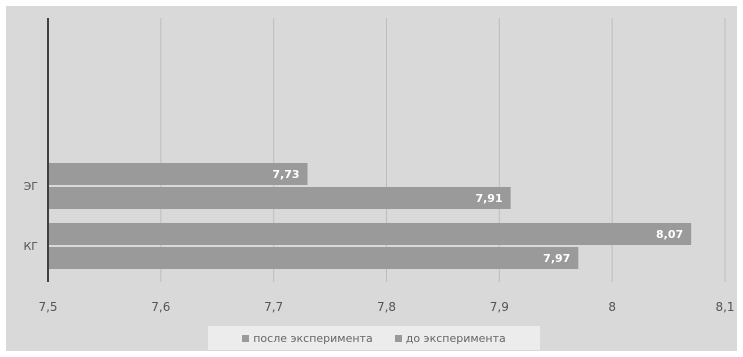 Image resolution: width=743 pixels, height=357 pixels. Describe the element at coordinates (313, 338) in the screenshot. I see `legend-label-after: после эксперимента` at that location.